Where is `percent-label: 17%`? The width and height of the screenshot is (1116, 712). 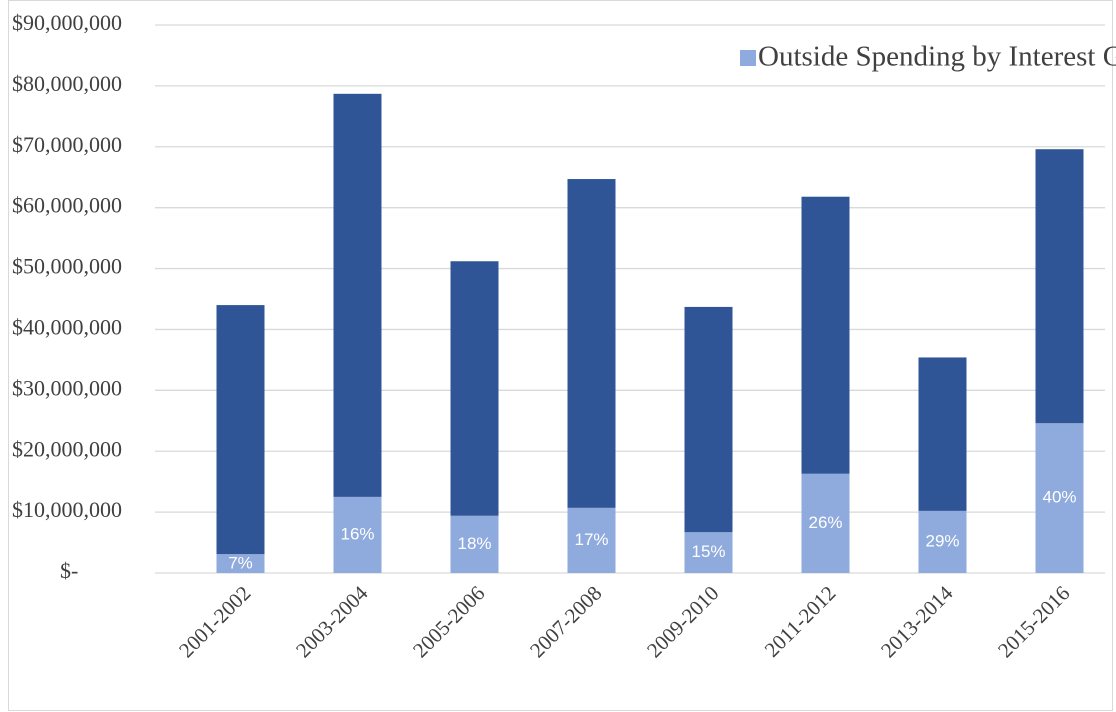
percent-label: 17% is located at coordinates (591, 539).